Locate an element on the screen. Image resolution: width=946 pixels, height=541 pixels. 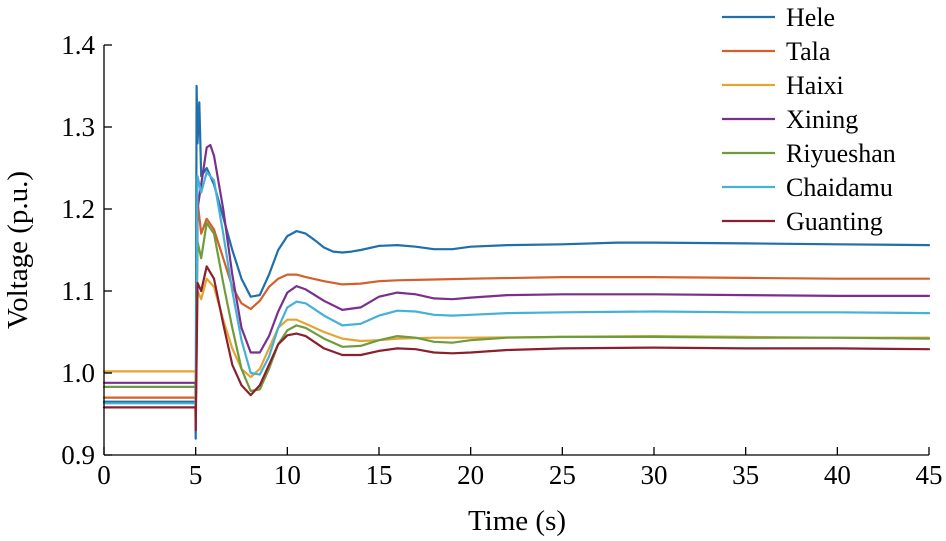
x-axis-title: Time (s) is located at coordinates (517, 521).